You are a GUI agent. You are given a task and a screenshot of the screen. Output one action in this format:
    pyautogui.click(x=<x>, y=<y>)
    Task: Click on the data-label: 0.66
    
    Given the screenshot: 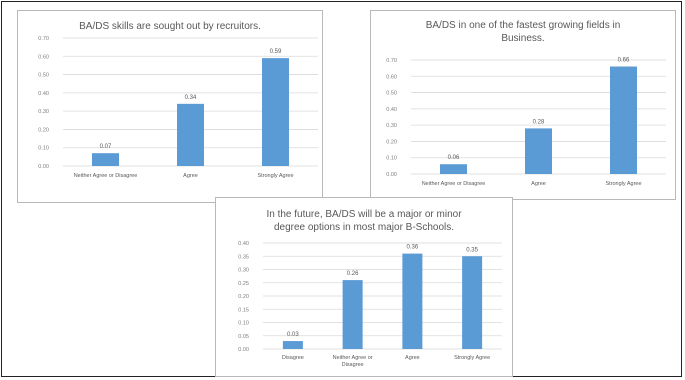 What is the action you would take?
    pyautogui.click(x=624, y=61)
    